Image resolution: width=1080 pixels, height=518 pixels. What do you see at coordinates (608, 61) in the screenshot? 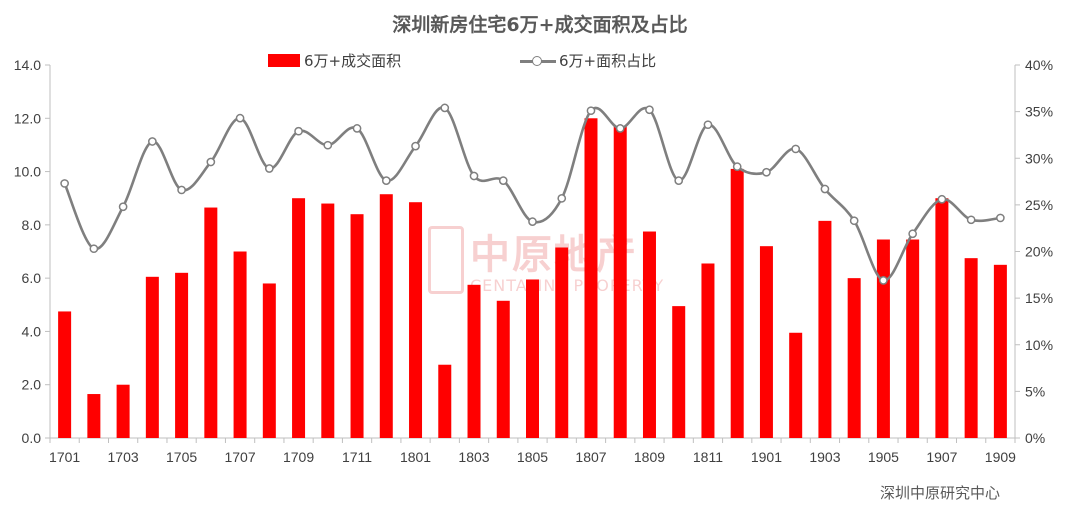
I see `legend-label-line: 6万+面积占比` at bounding box center [608, 61].